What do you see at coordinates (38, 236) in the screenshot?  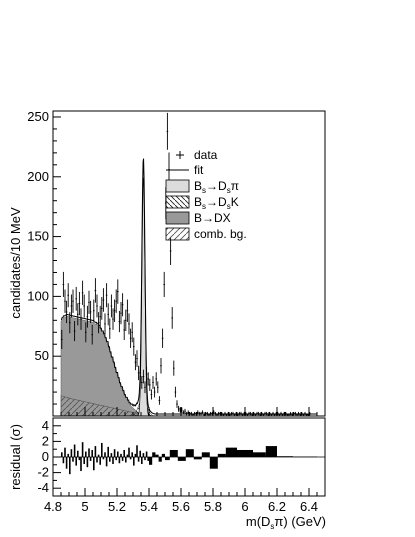 I see `top-y-tick-label: 150` at bounding box center [38, 236].